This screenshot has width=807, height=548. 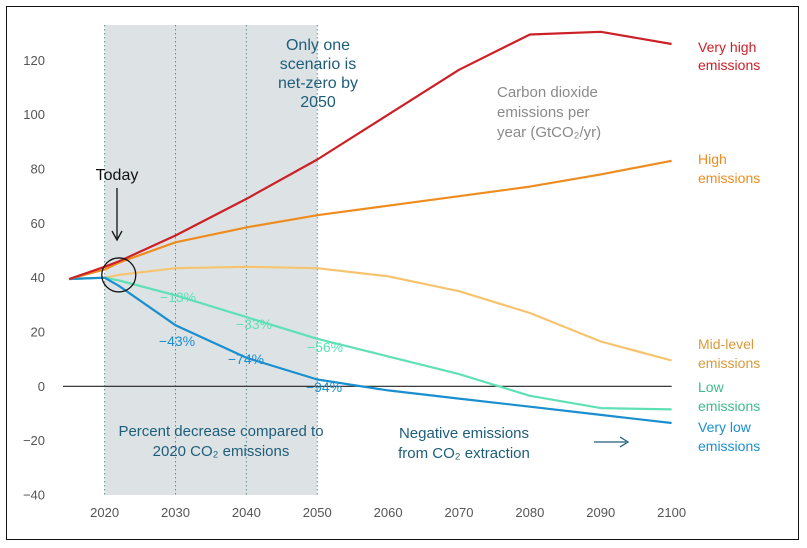 I want to click on x-tick-label: 2020, so click(x=104, y=512).